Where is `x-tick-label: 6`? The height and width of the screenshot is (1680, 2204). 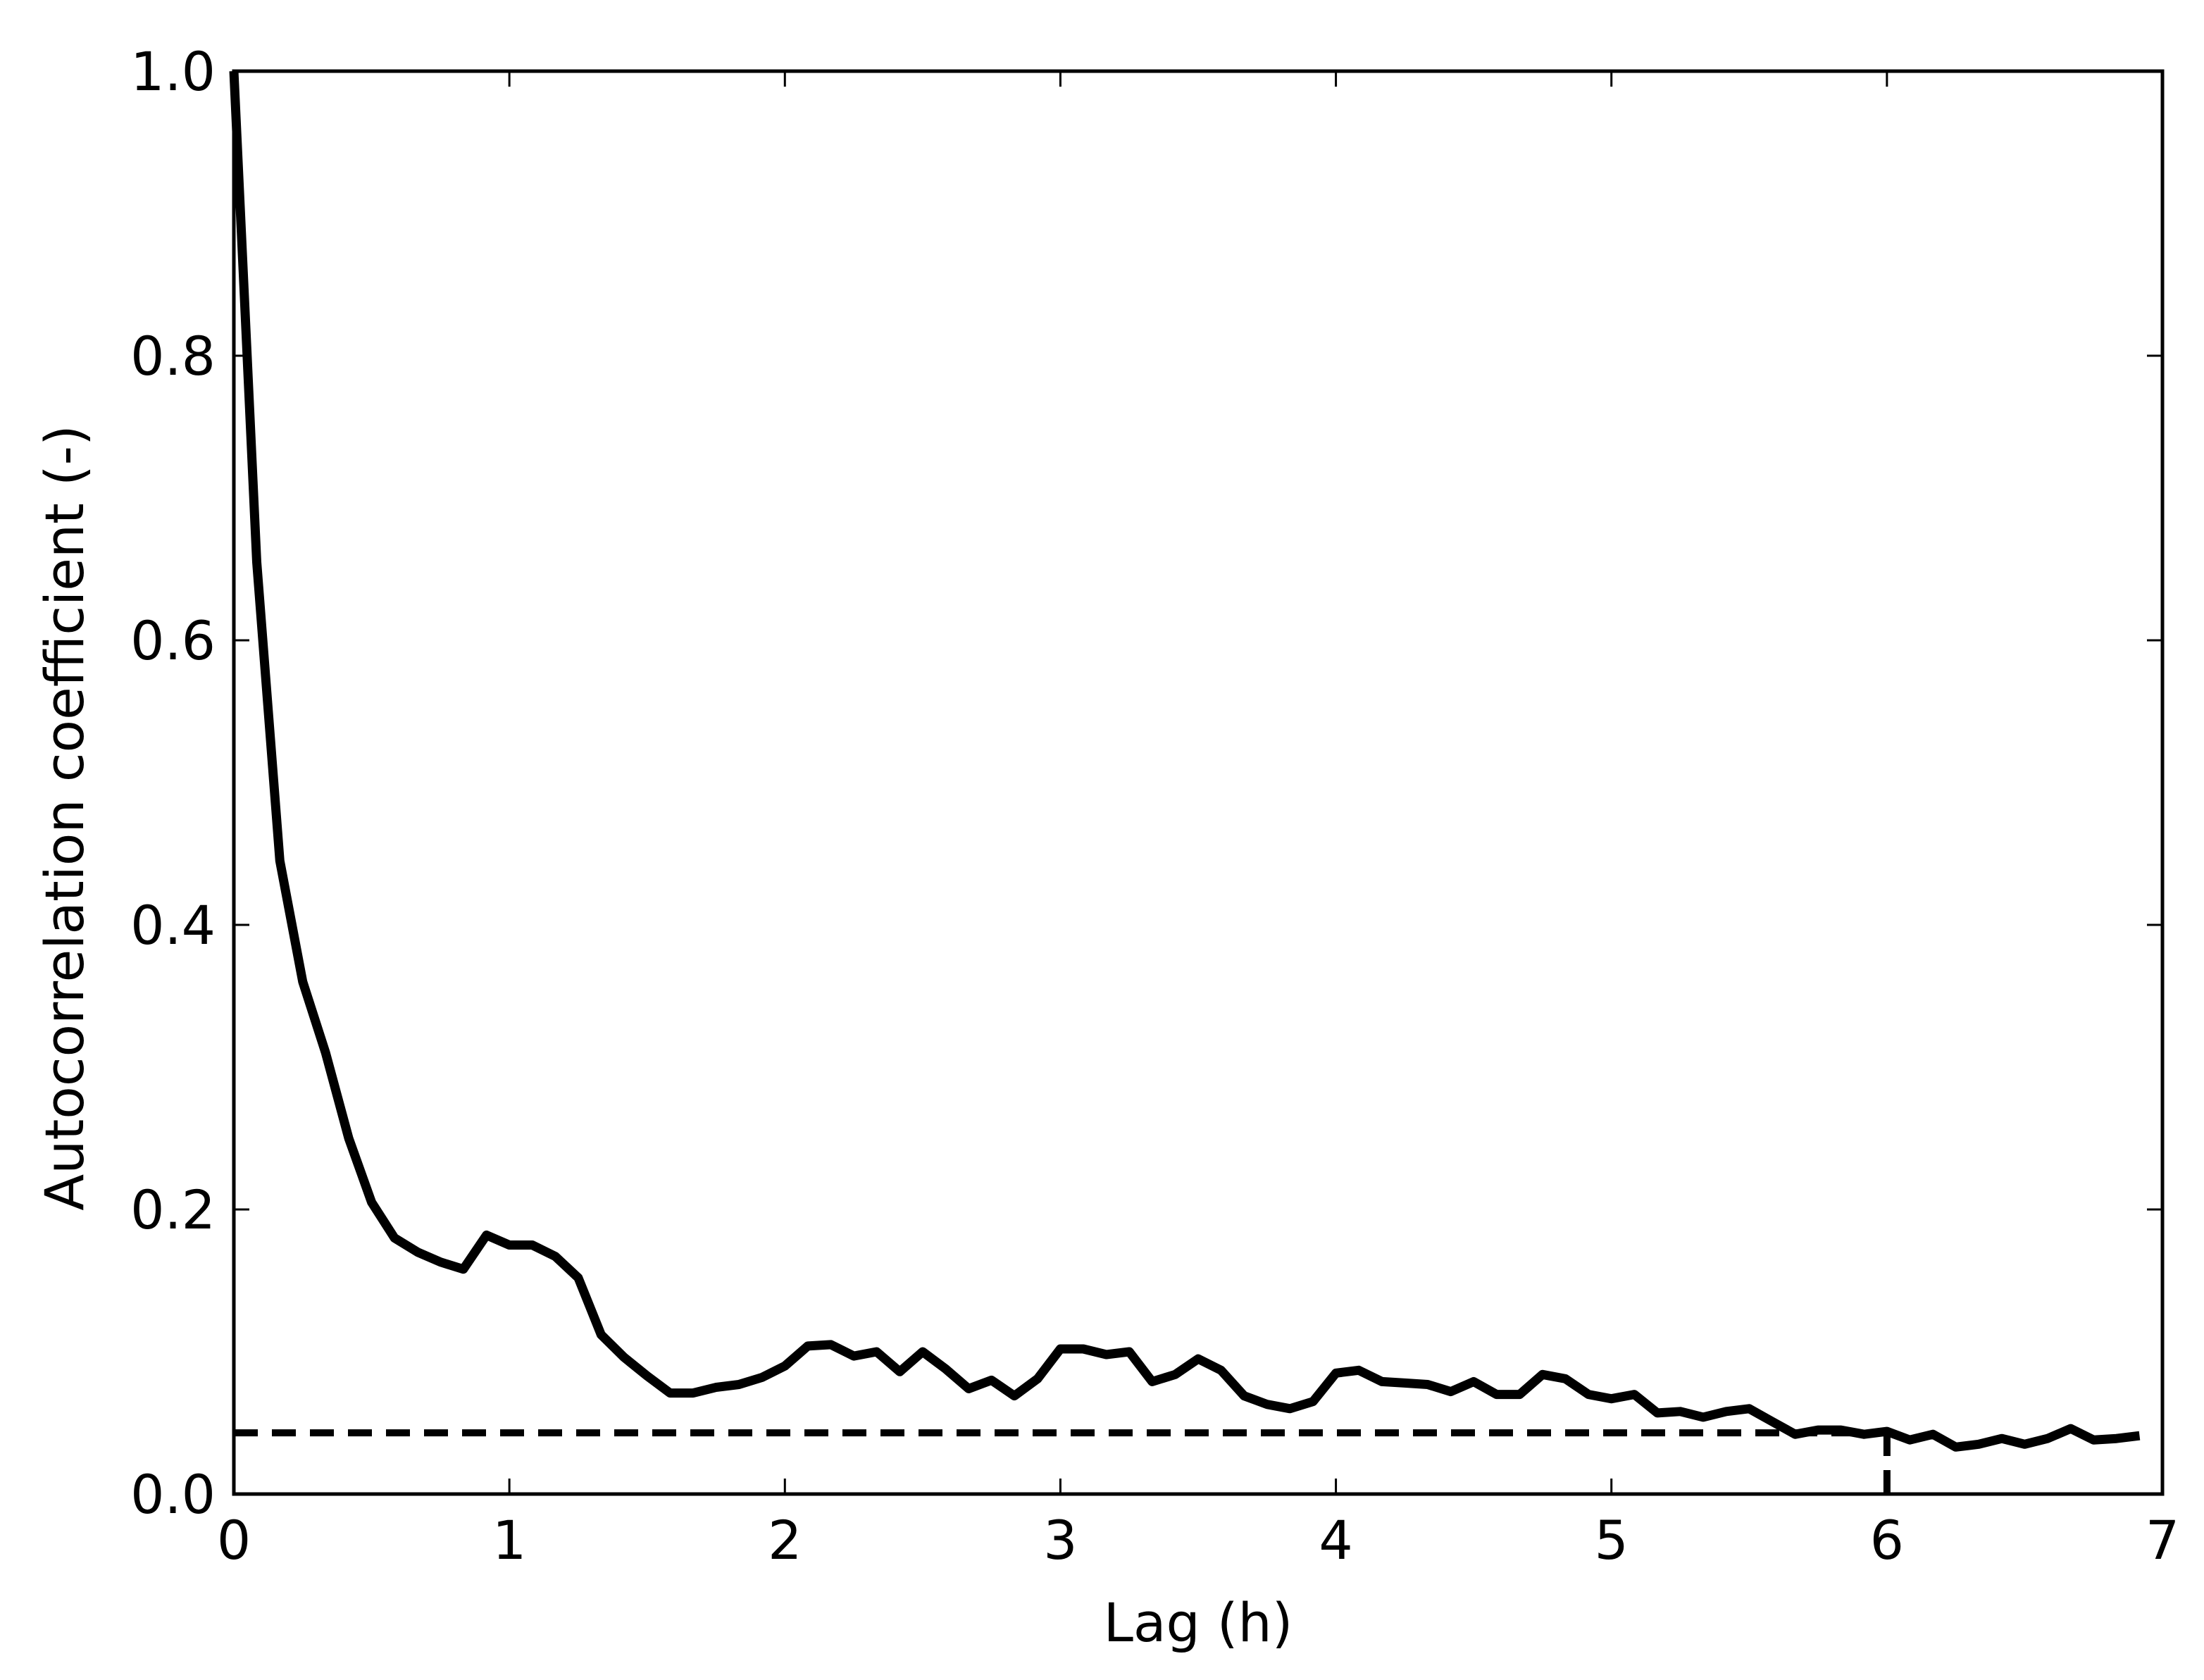
x-tick-label: 6 is located at coordinates (1887, 1540).